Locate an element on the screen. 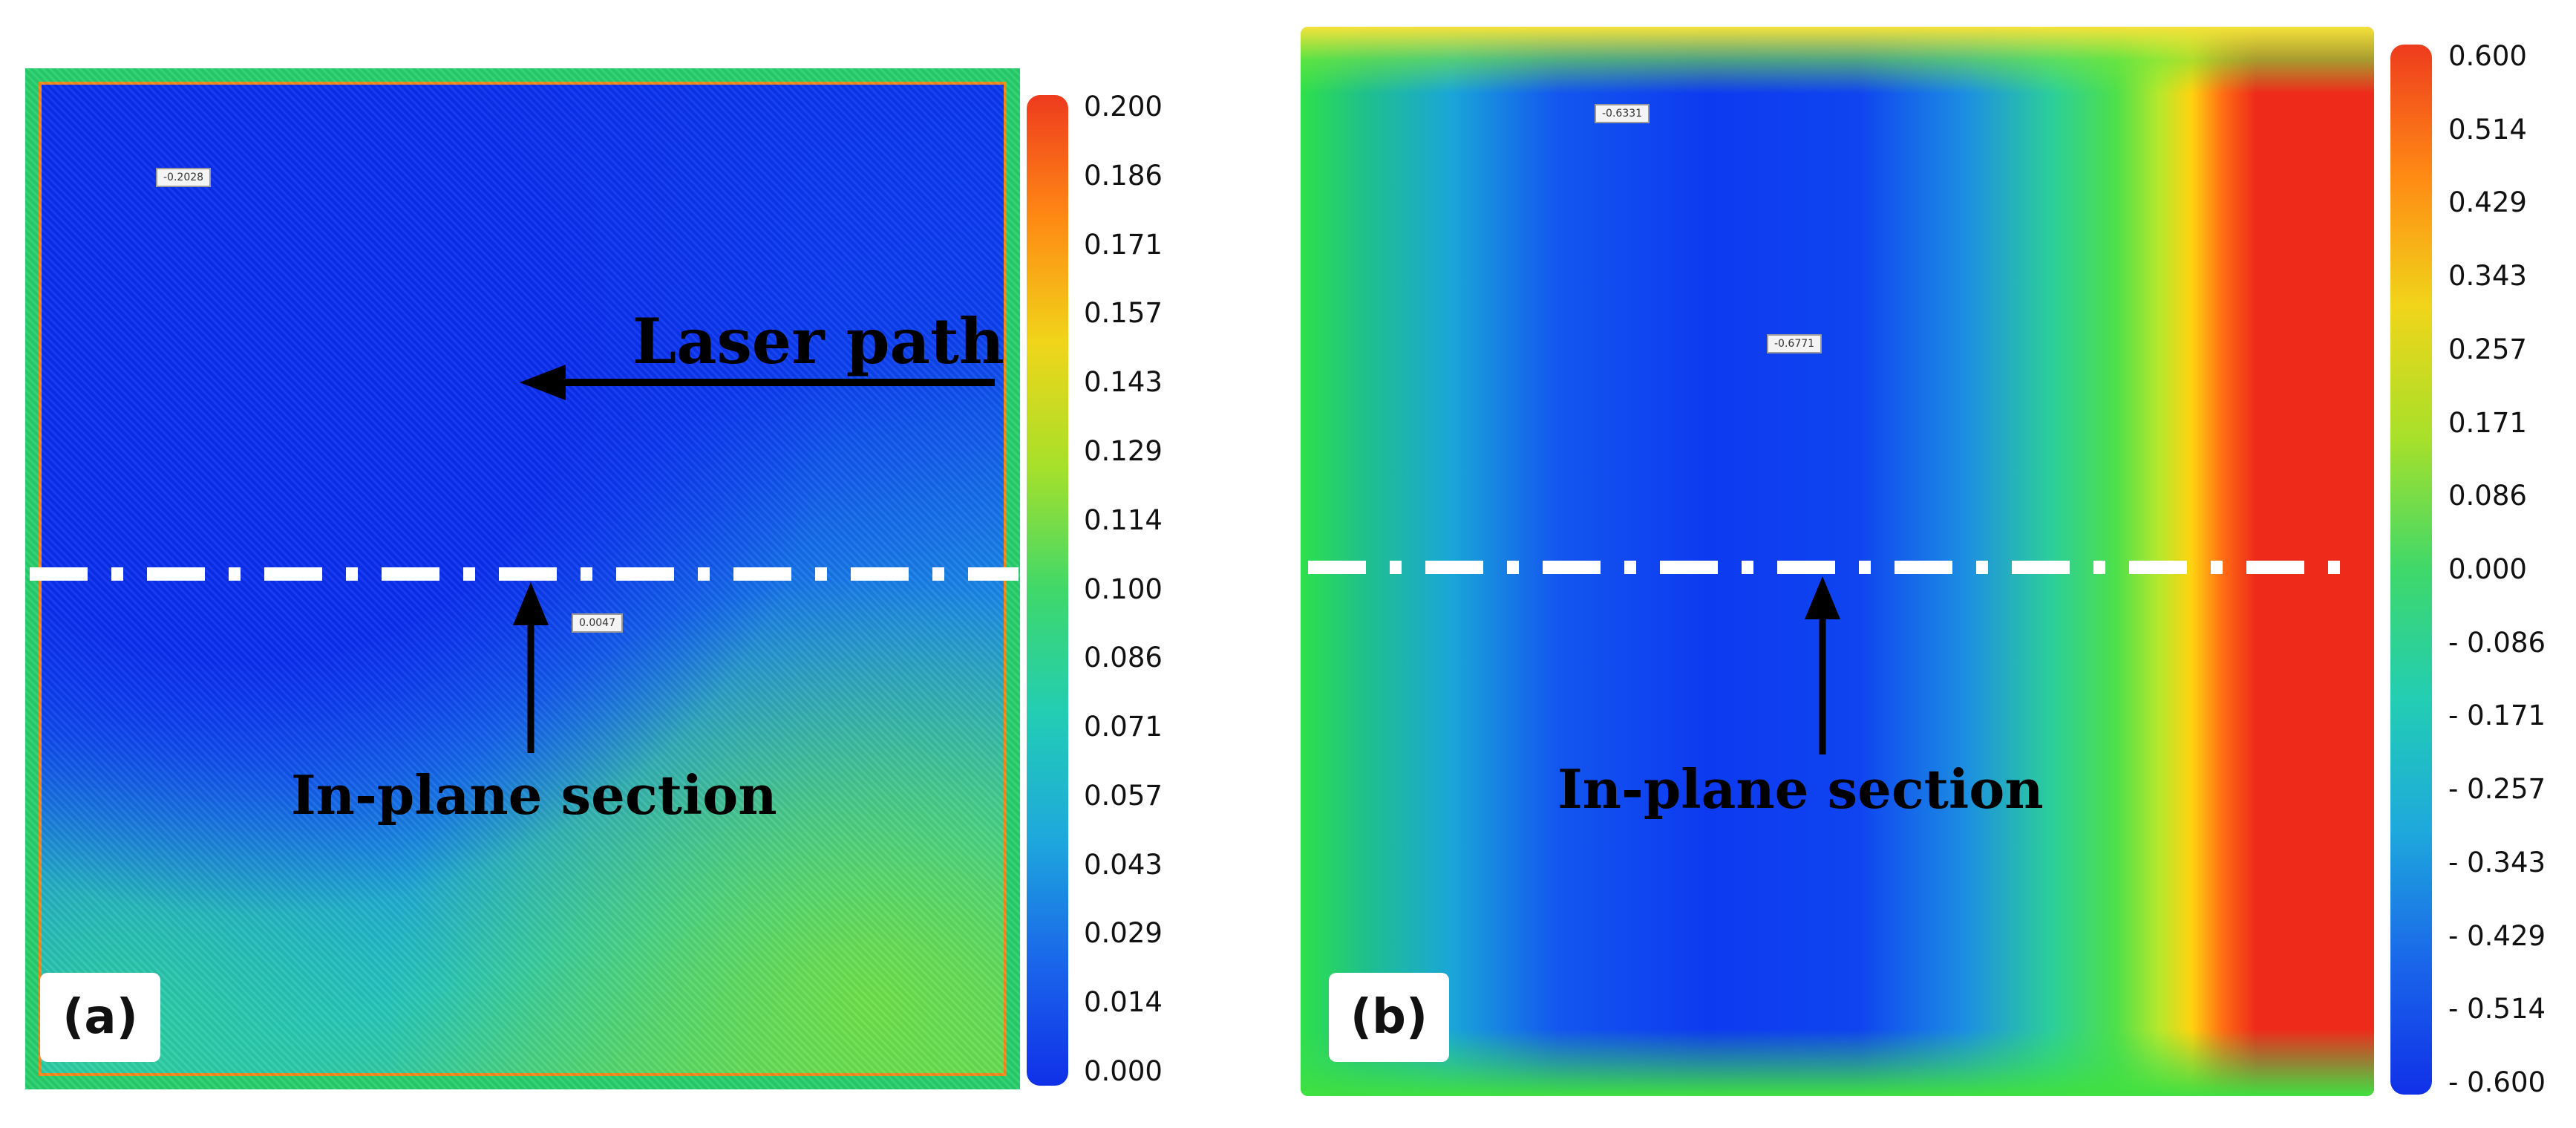 The height and width of the screenshot is (1128, 2576). colorbar-b-tick-label: 0.171 is located at coordinates (2487, 422).